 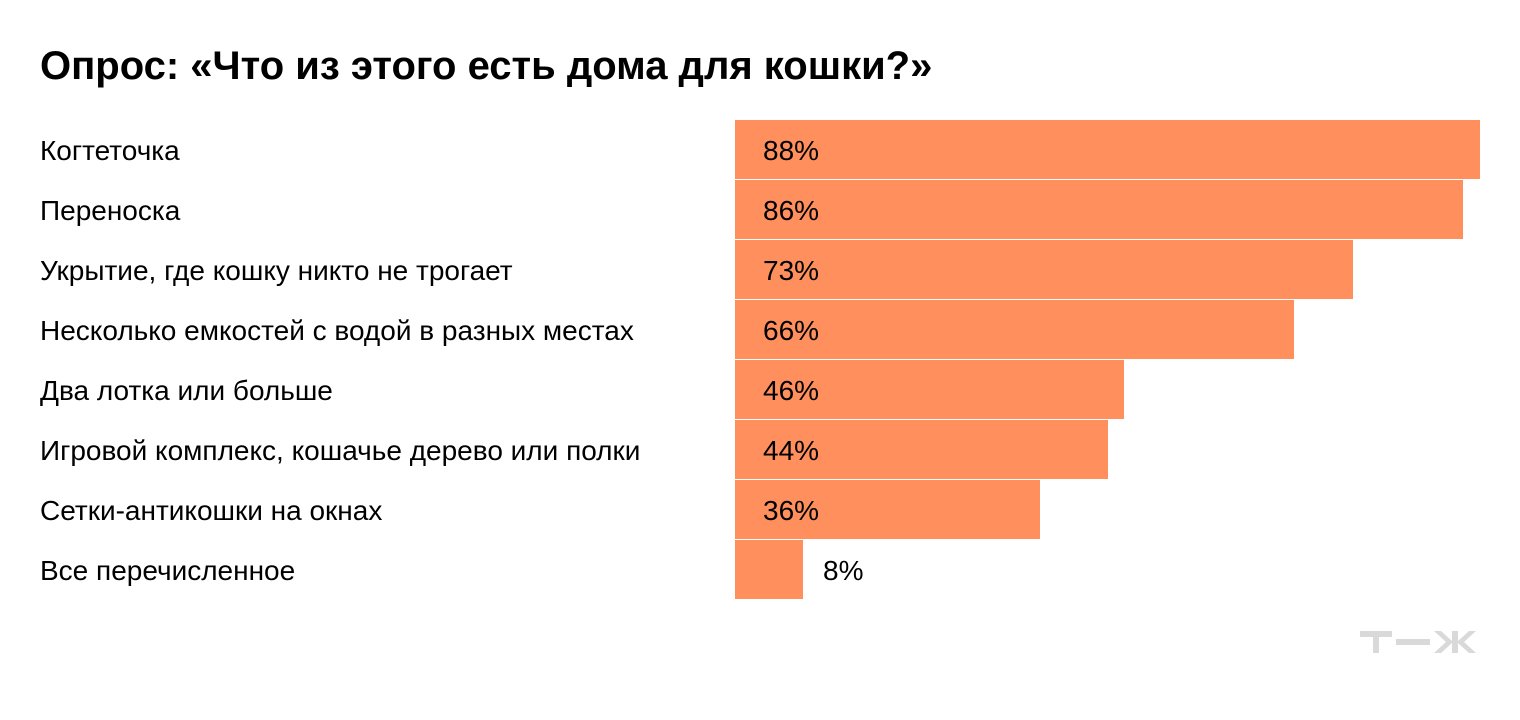 I want to click on tj-logo-icon, so click(x=1418, y=642).